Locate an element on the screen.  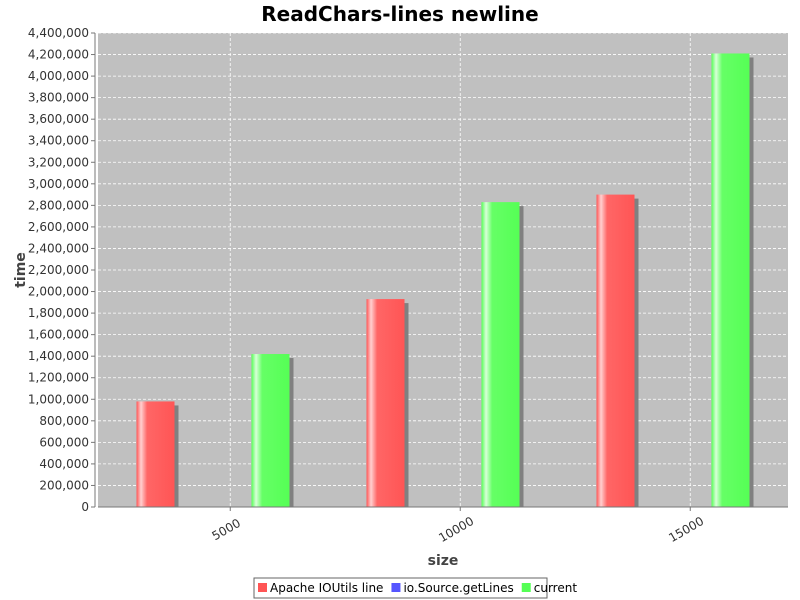
y-tick-label: 0 is located at coordinates (85, 507).